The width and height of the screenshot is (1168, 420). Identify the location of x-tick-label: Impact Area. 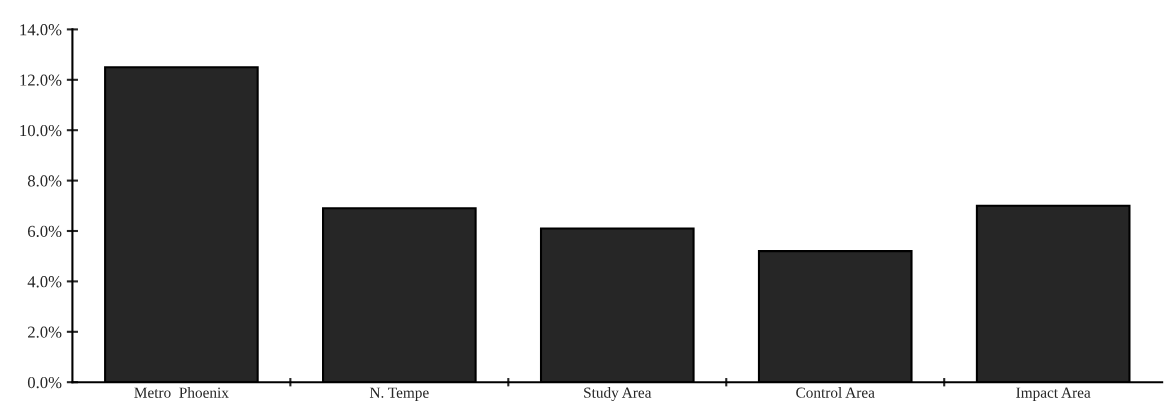
(1053, 394).